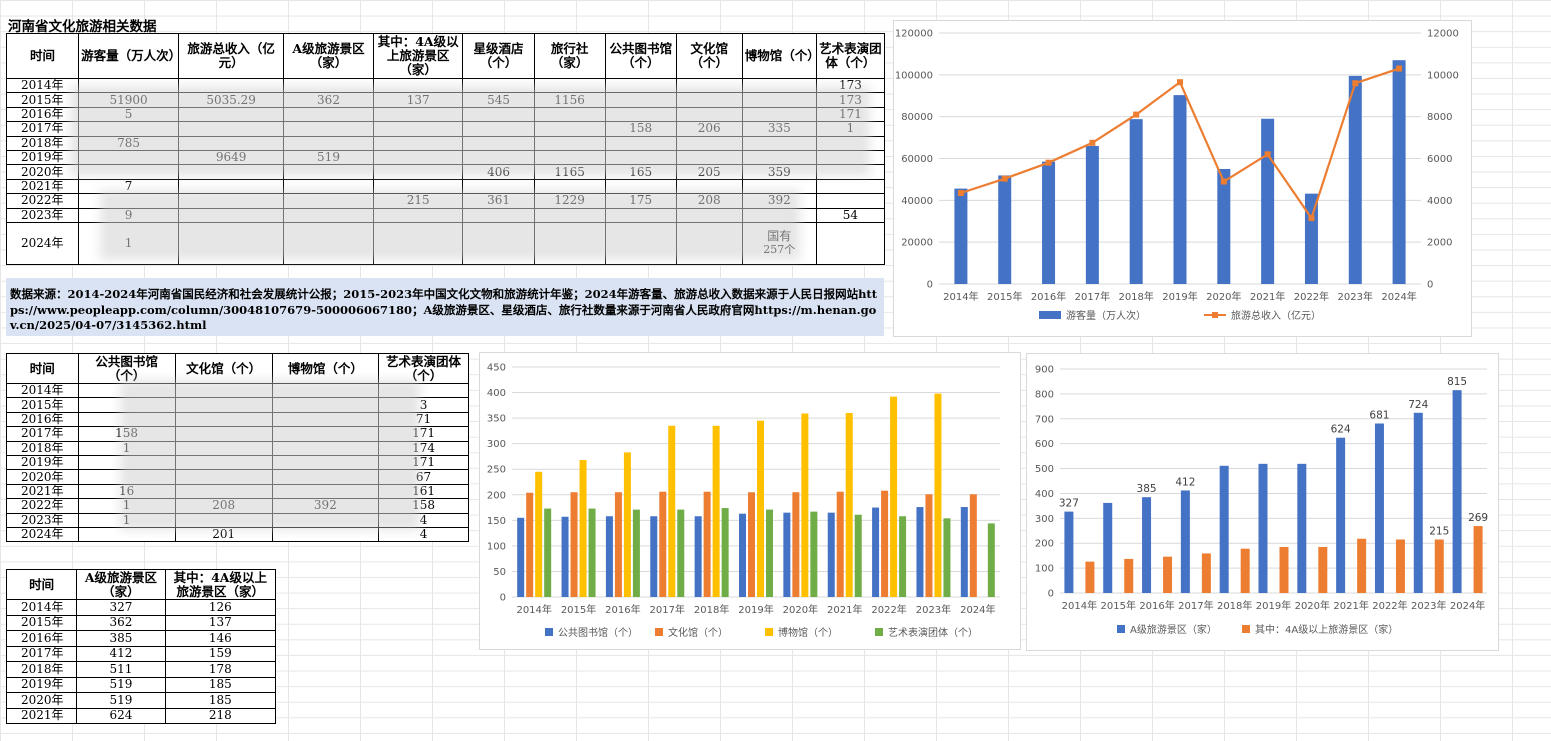 The image size is (1551, 741). Describe the element at coordinates (220, 669) in the screenshot. I see `table-cell: 178` at that location.